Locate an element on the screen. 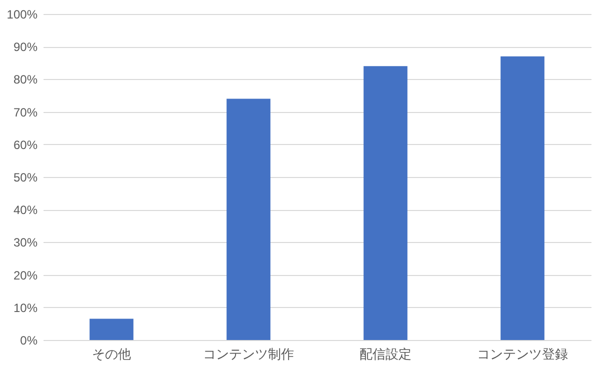  y-tick-label: 20% is located at coordinates (25, 275).